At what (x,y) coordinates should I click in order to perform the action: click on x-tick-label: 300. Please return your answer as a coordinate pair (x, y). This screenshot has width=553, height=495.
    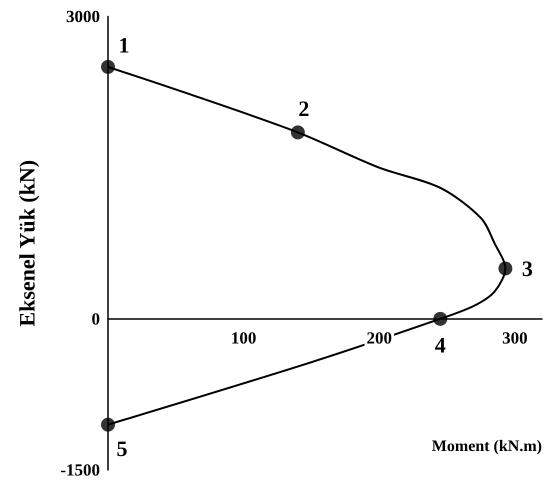
    Looking at the image, I should click on (515, 338).